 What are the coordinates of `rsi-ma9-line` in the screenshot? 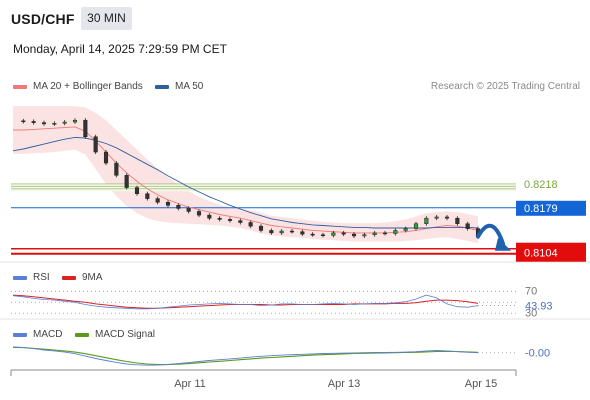 It's located at (245, 301).